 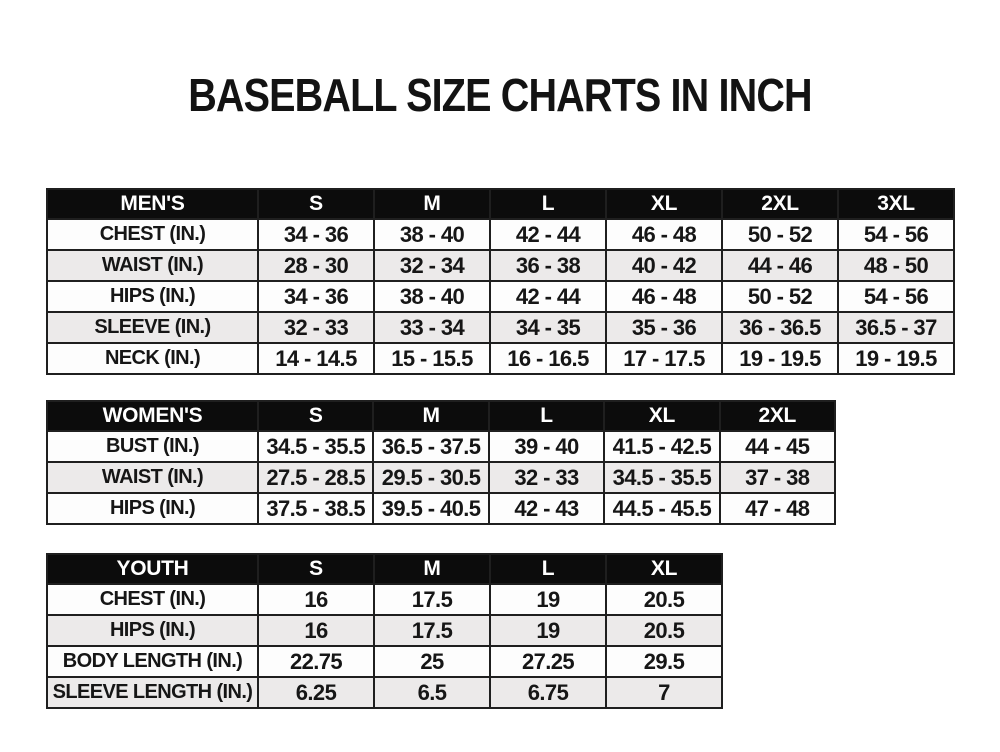 What do you see at coordinates (432, 661) in the screenshot?
I see `youth-size-cell: 25` at bounding box center [432, 661].